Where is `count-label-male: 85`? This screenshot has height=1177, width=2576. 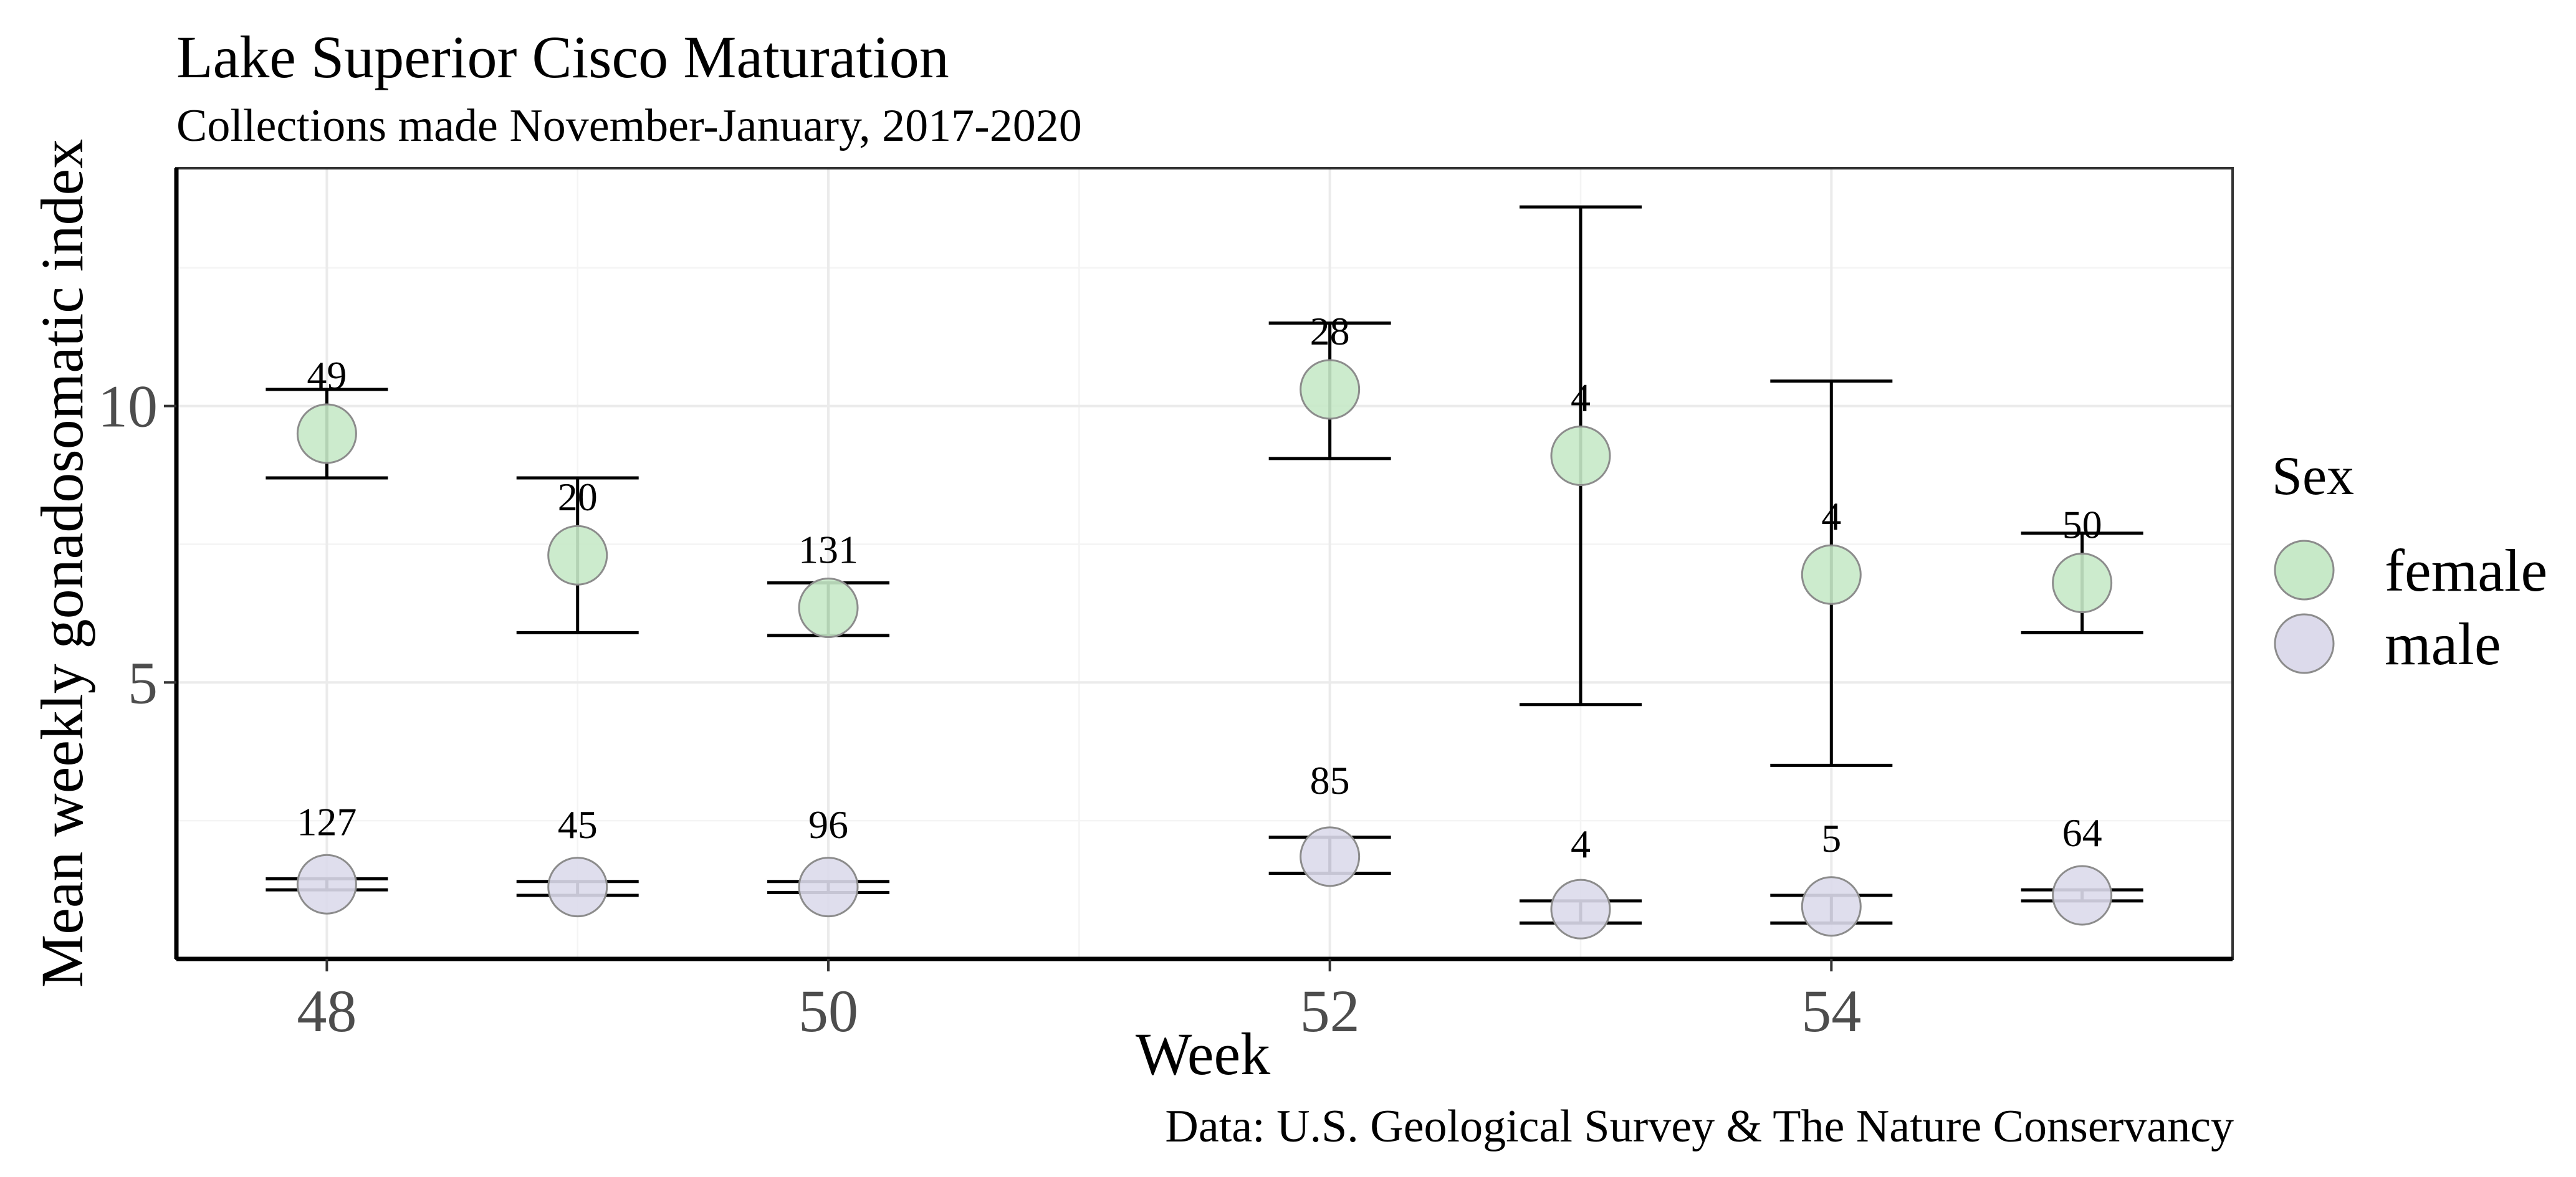 count-label-male: 85 is located at coordinates (1330, 781).